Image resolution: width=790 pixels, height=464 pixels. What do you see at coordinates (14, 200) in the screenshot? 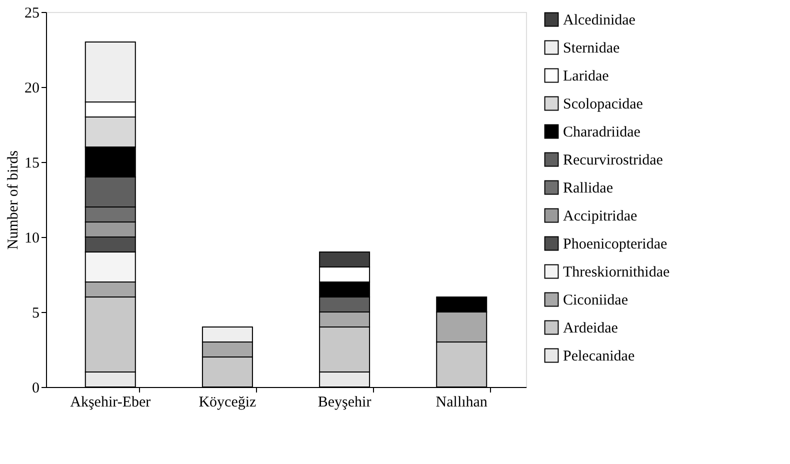
I see `y-axis-title: Number of birds` at bounding box center [14, 200].